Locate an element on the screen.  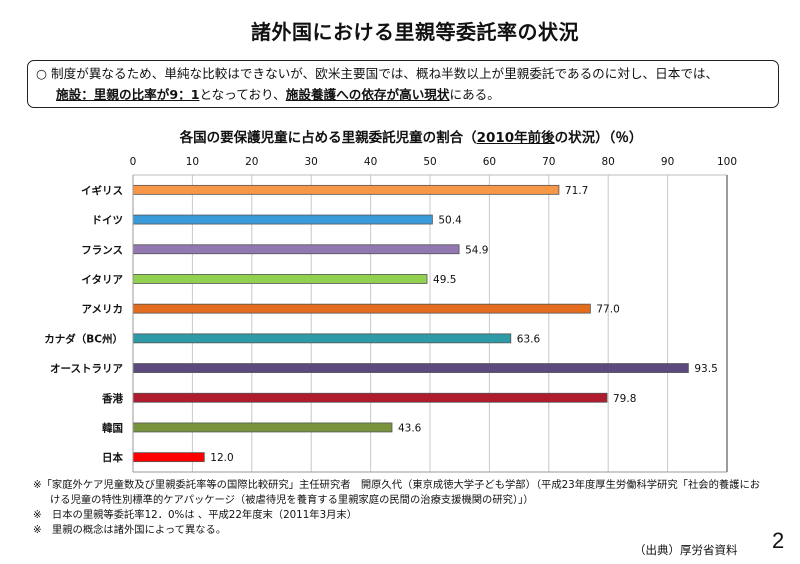
x-tick-label: 80 is located at coordinates (608, 162).